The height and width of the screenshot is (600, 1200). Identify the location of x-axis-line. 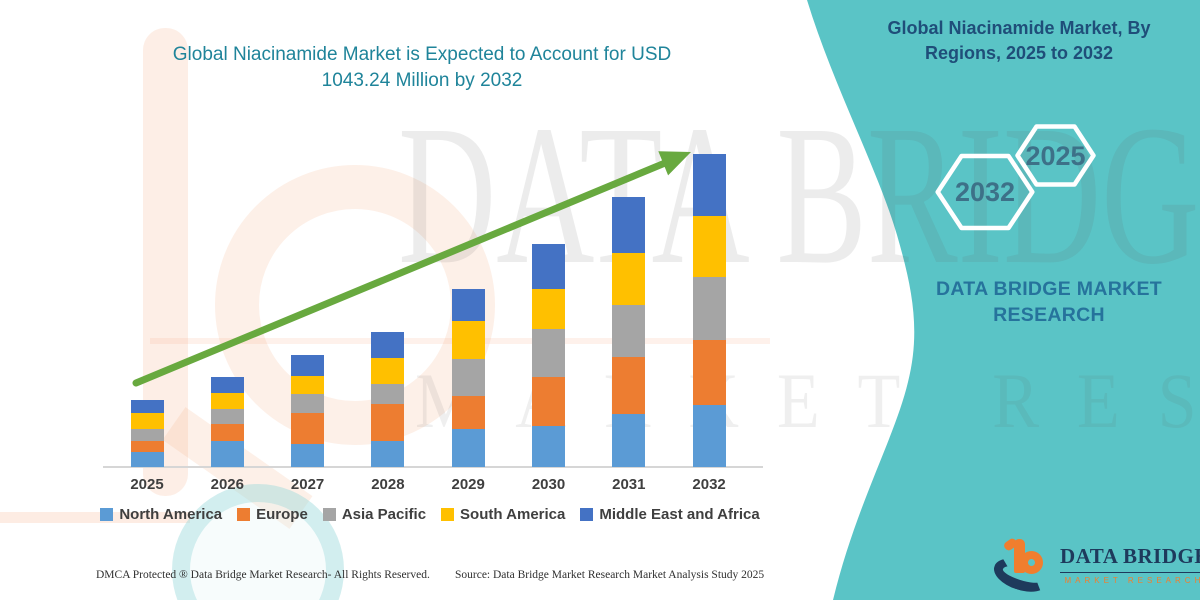
(433, 467).